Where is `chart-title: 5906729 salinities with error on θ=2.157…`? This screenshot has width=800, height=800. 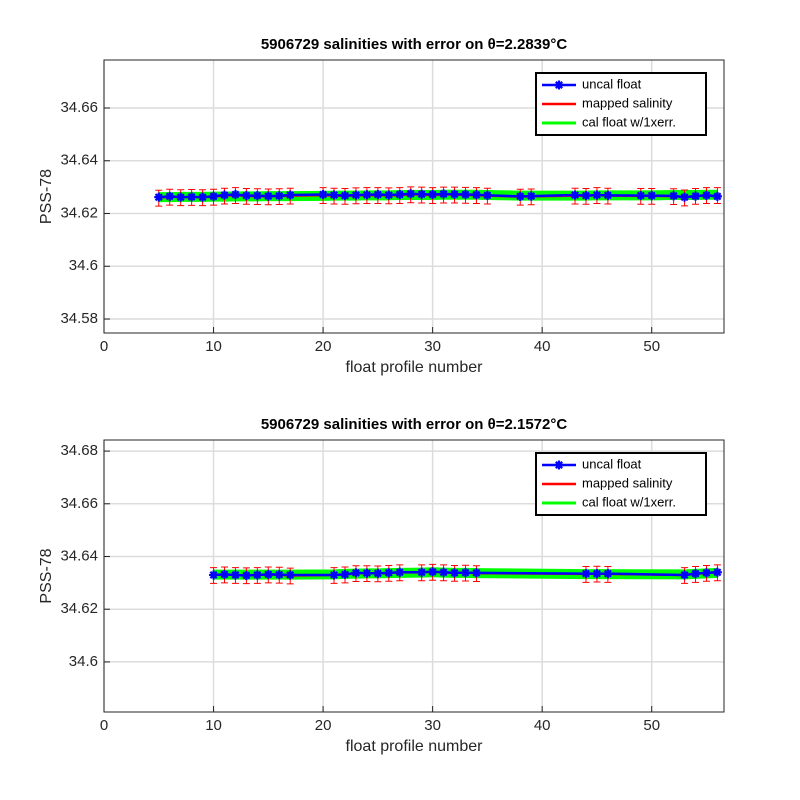
chart-title: 5906729 salinities with error on θ=2.157… is located at coordinates (414, 424).